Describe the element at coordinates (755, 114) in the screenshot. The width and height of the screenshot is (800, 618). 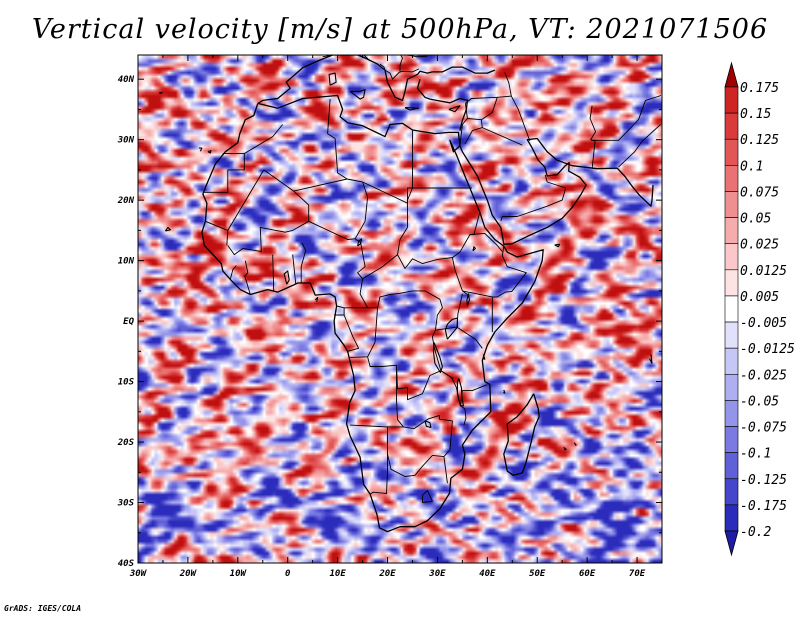
I see `colorbar-level-label: 0.15` at that location.